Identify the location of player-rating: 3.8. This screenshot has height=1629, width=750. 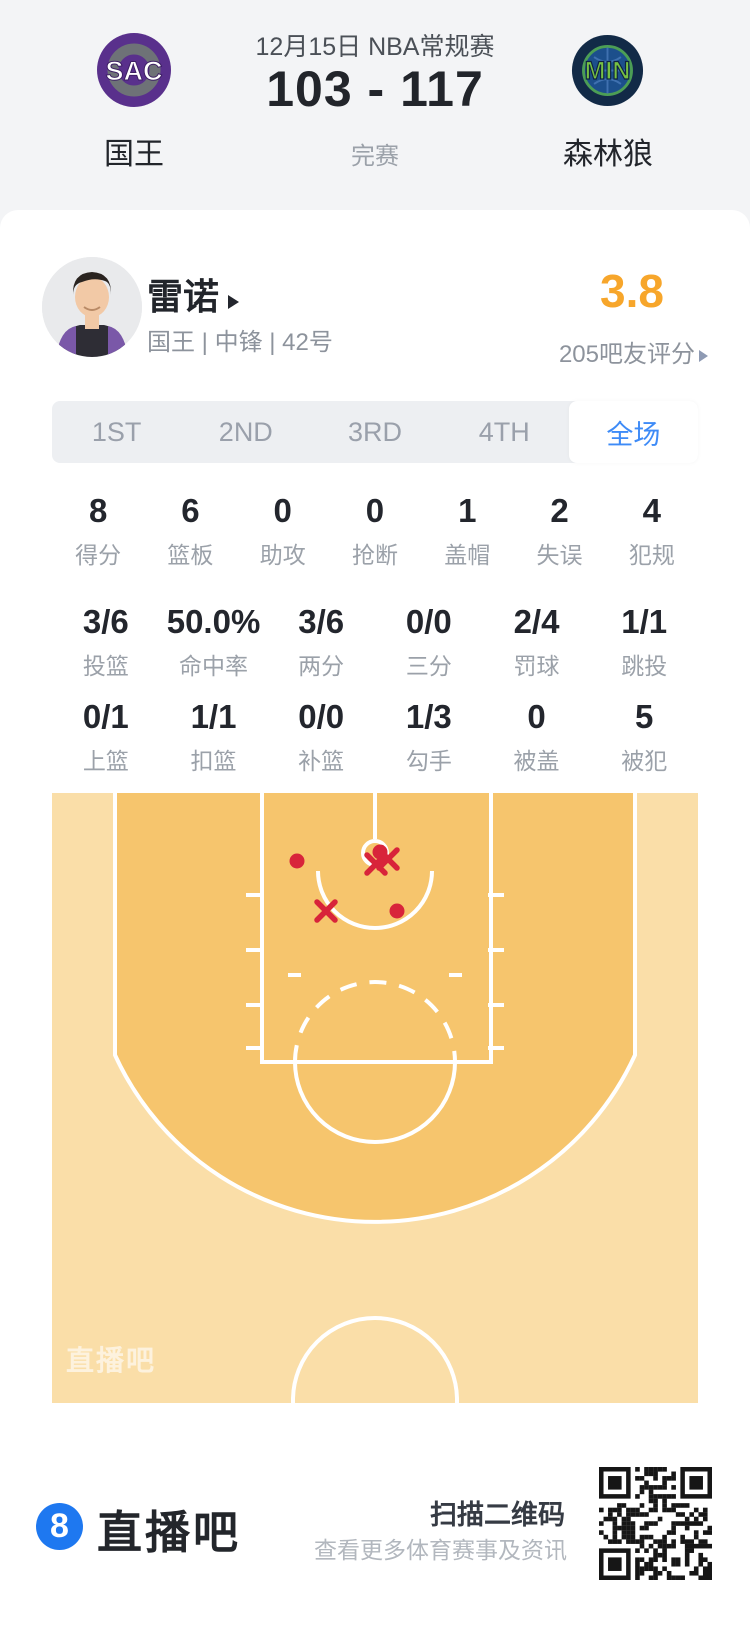
(632, 291).